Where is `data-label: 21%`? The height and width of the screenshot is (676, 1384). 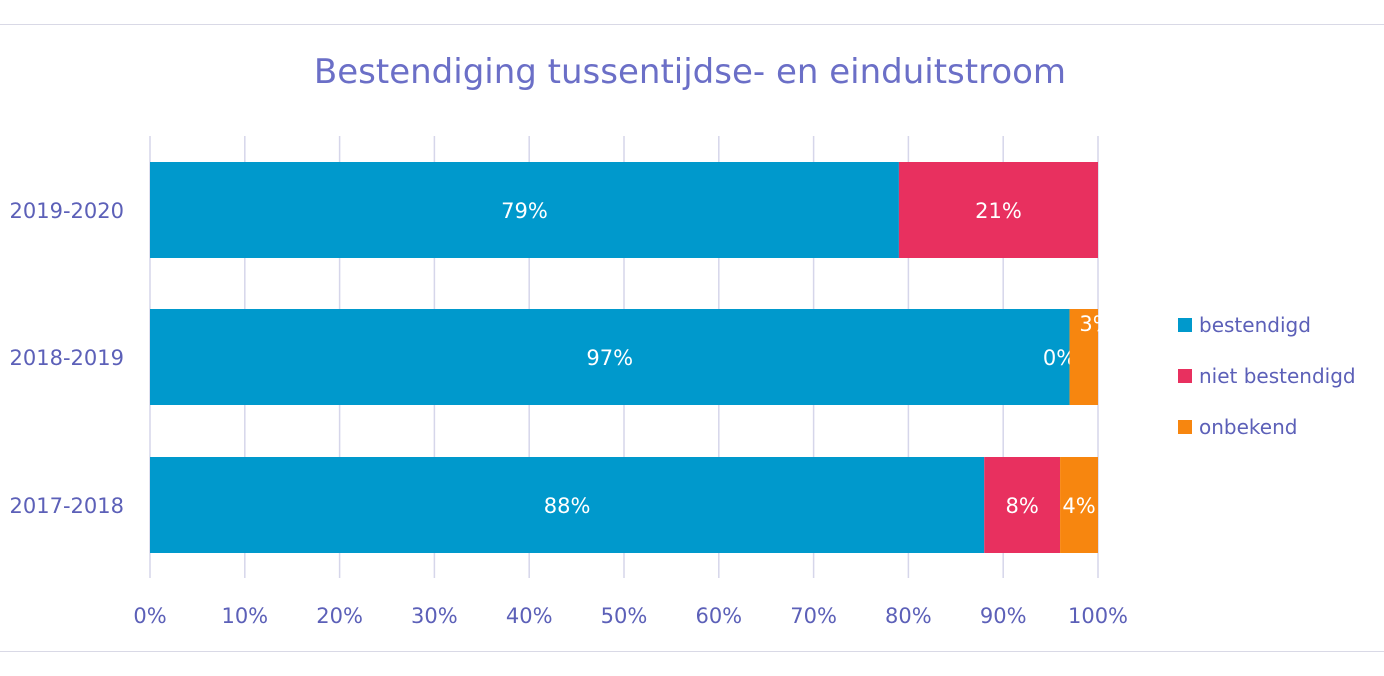 data-label: 21% is located at coordinates (998, 211).